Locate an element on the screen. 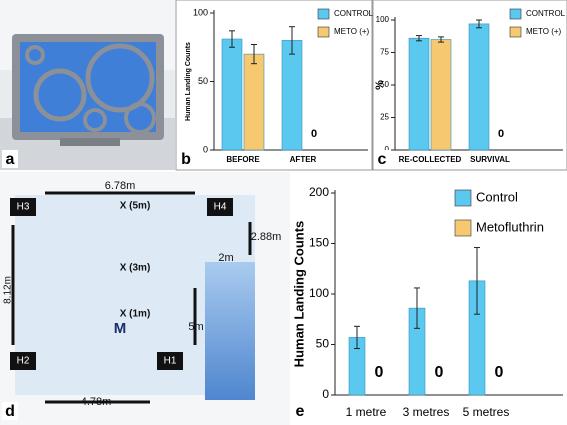 This screenshot has width=567, height=425. point-label: X (3m) is located at coordinates (135, 268).